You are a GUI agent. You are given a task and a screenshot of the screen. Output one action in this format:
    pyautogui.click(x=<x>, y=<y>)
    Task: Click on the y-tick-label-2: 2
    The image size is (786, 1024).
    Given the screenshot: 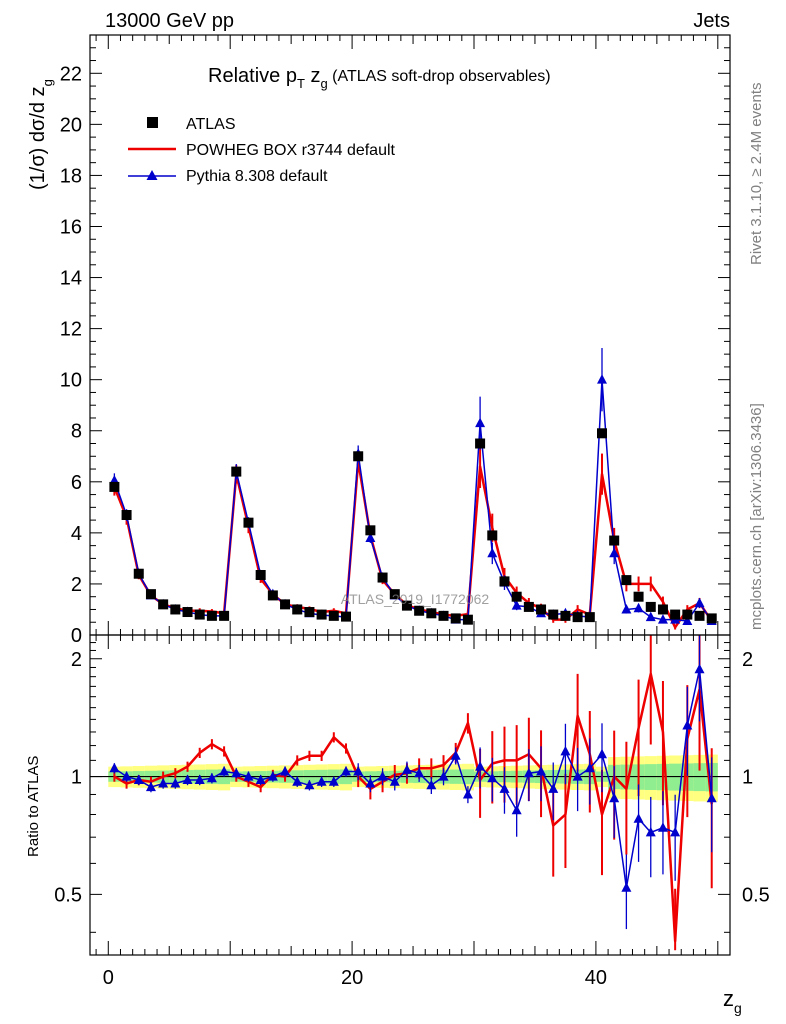 What is the action you would take?
    pyautogui.click(x=76, y=585)
    